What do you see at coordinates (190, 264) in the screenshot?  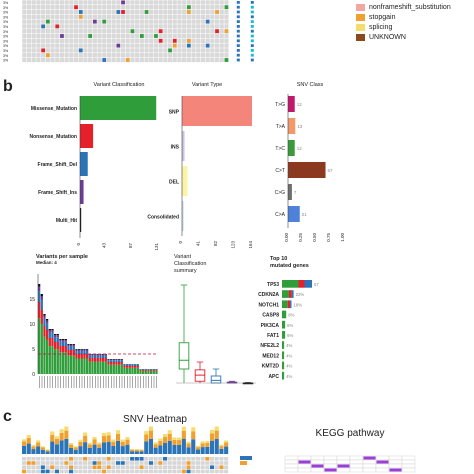 I see `vc-summary-title-2: Classification` at bounding box center [190, 264].